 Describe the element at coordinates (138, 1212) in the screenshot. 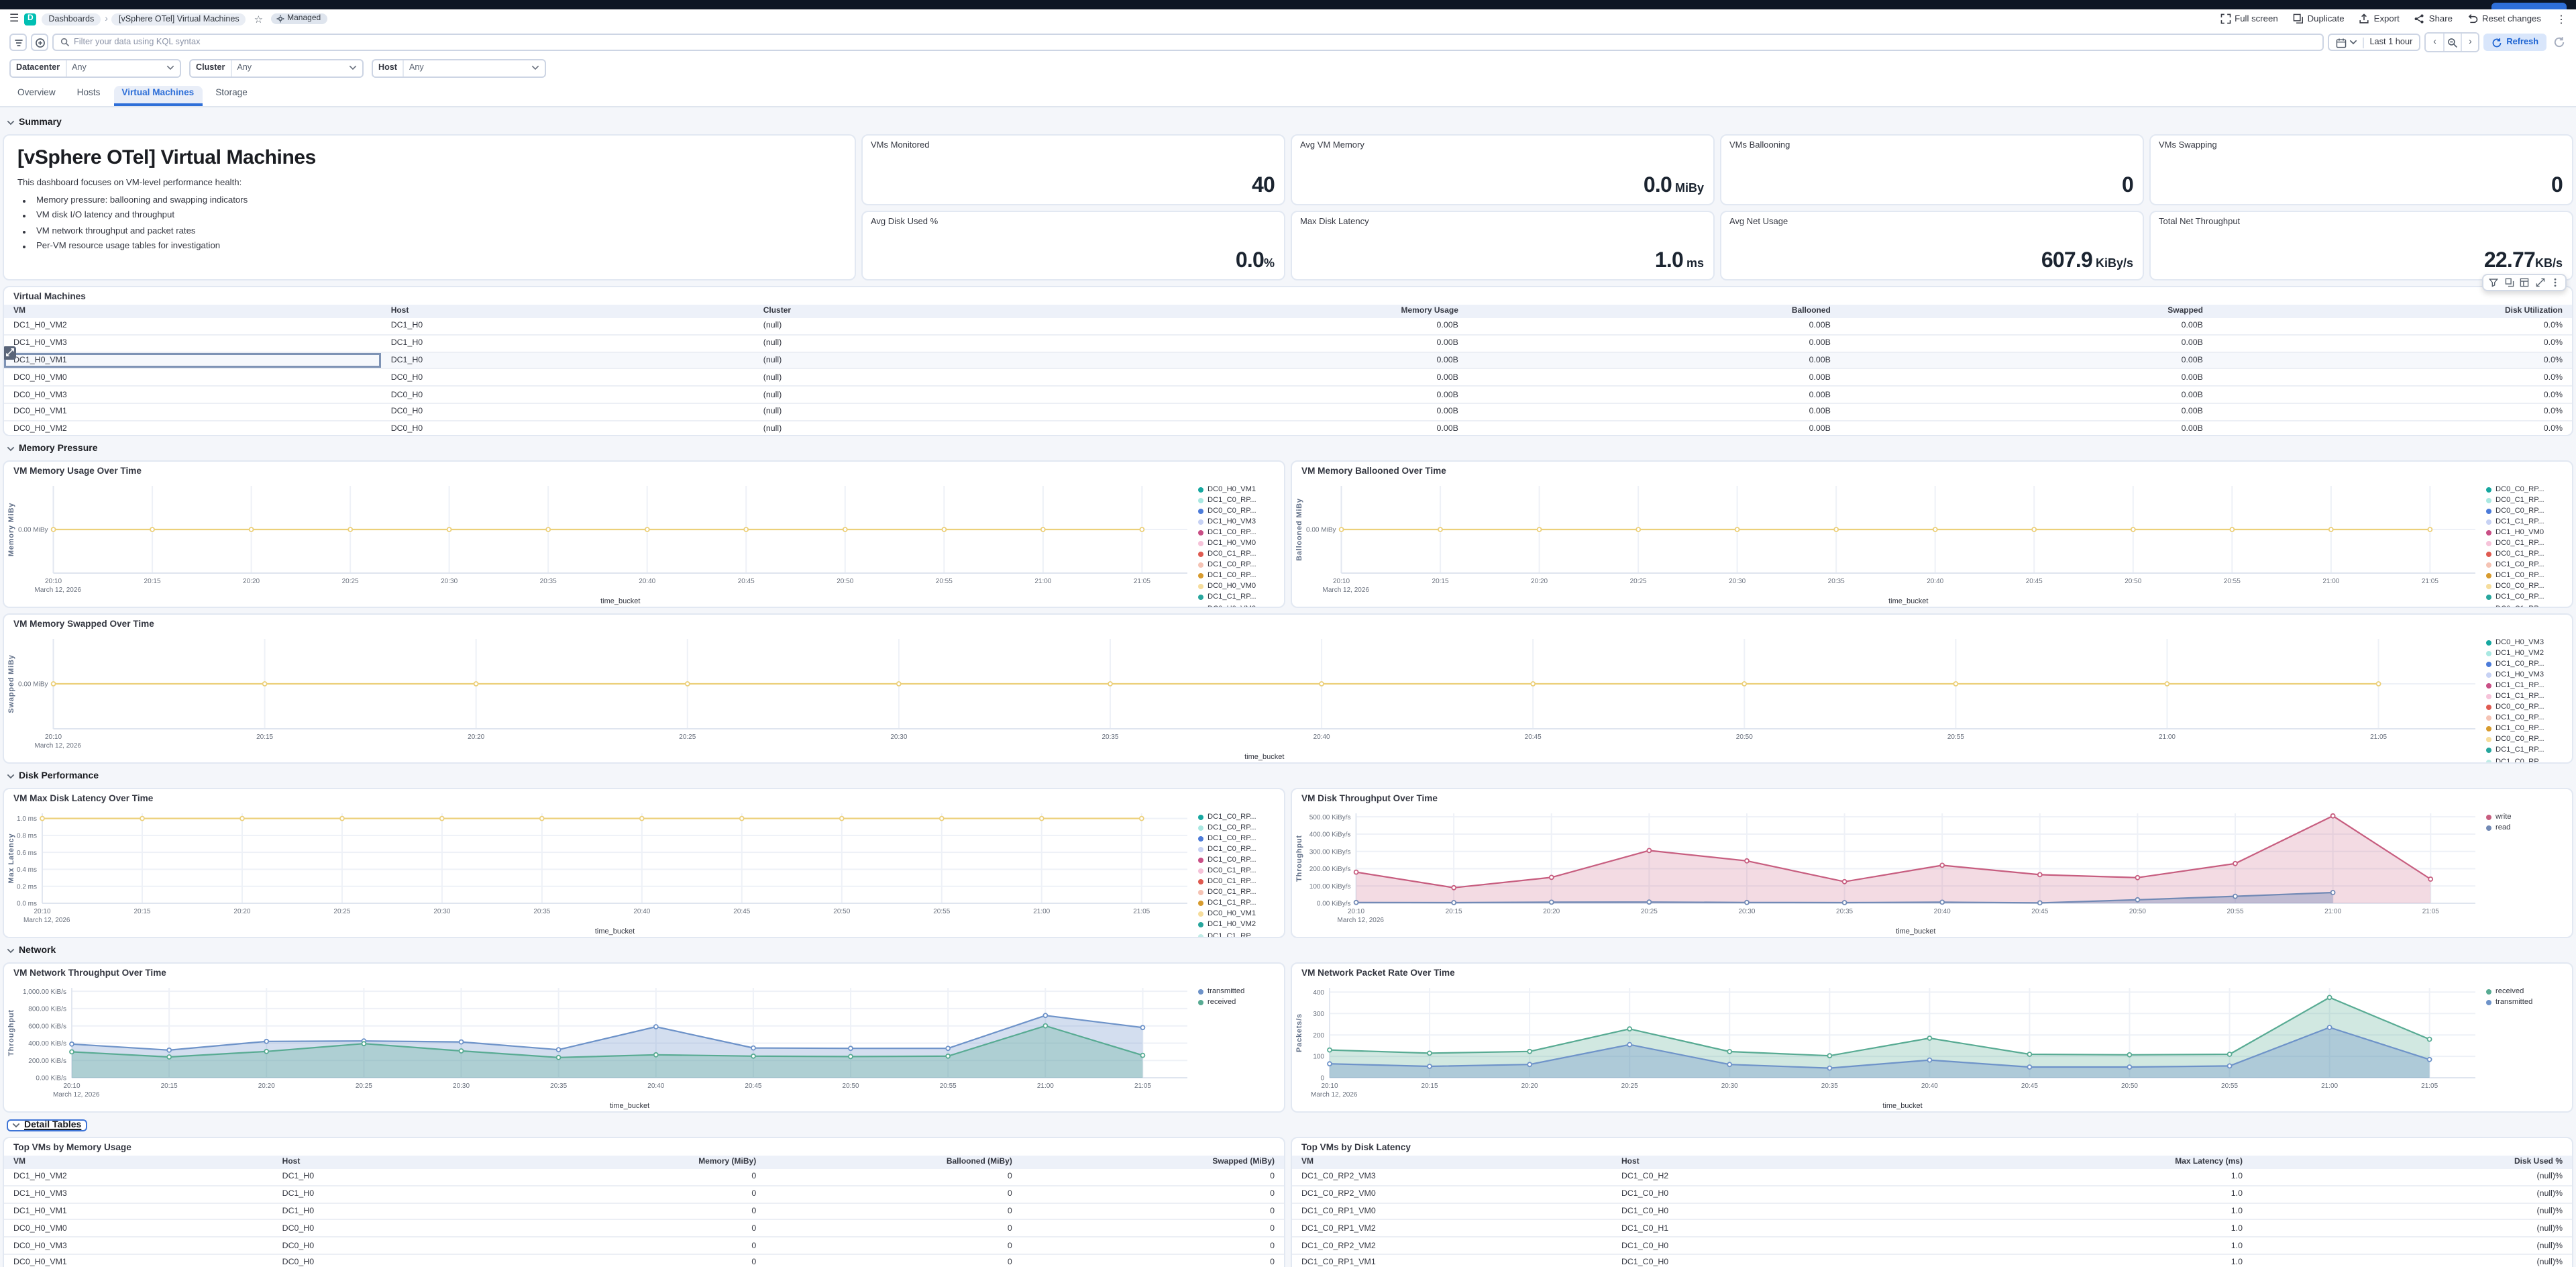

I see `table-cell: DC1_H0_VM1` at that location.